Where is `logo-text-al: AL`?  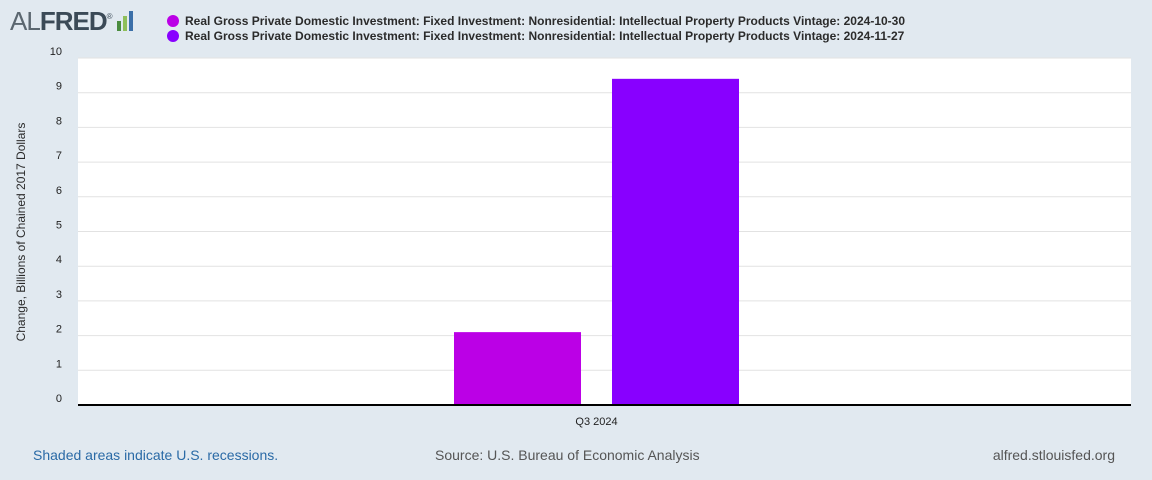 logo-text-al: AL is located at coordinates (25, 20).